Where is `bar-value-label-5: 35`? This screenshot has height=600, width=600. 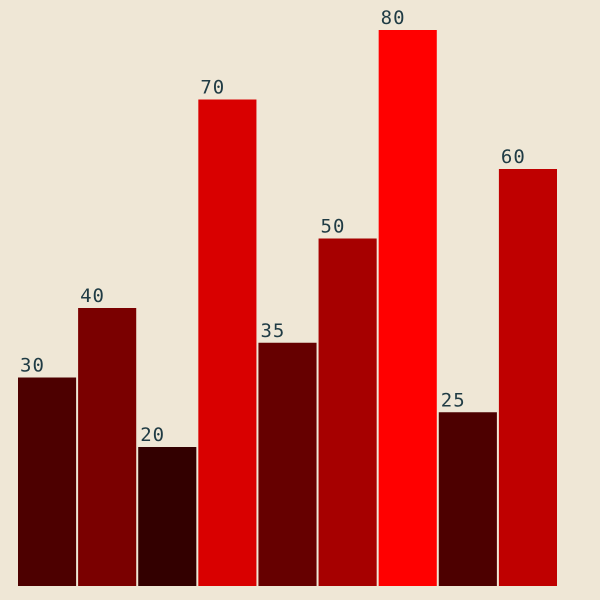 bar-value-label-5: 35 is located at coordinates (272, 331).